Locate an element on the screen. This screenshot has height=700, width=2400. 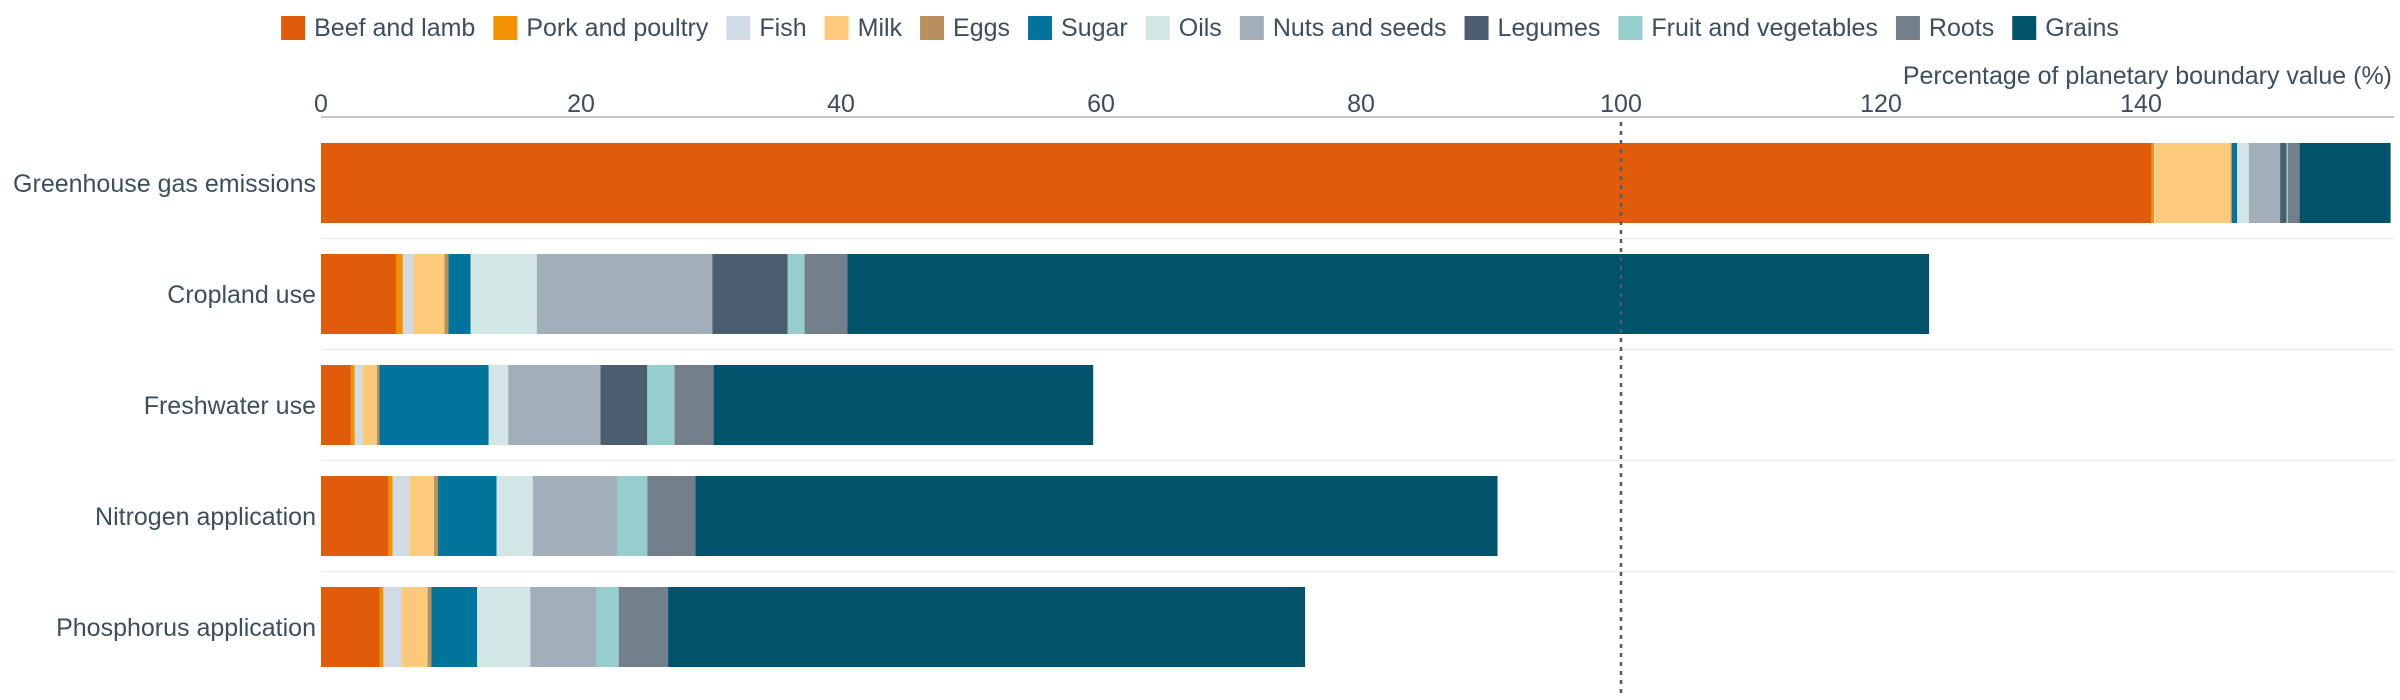
bar-cropland-use-grains is located at coordinates (1388, 294).